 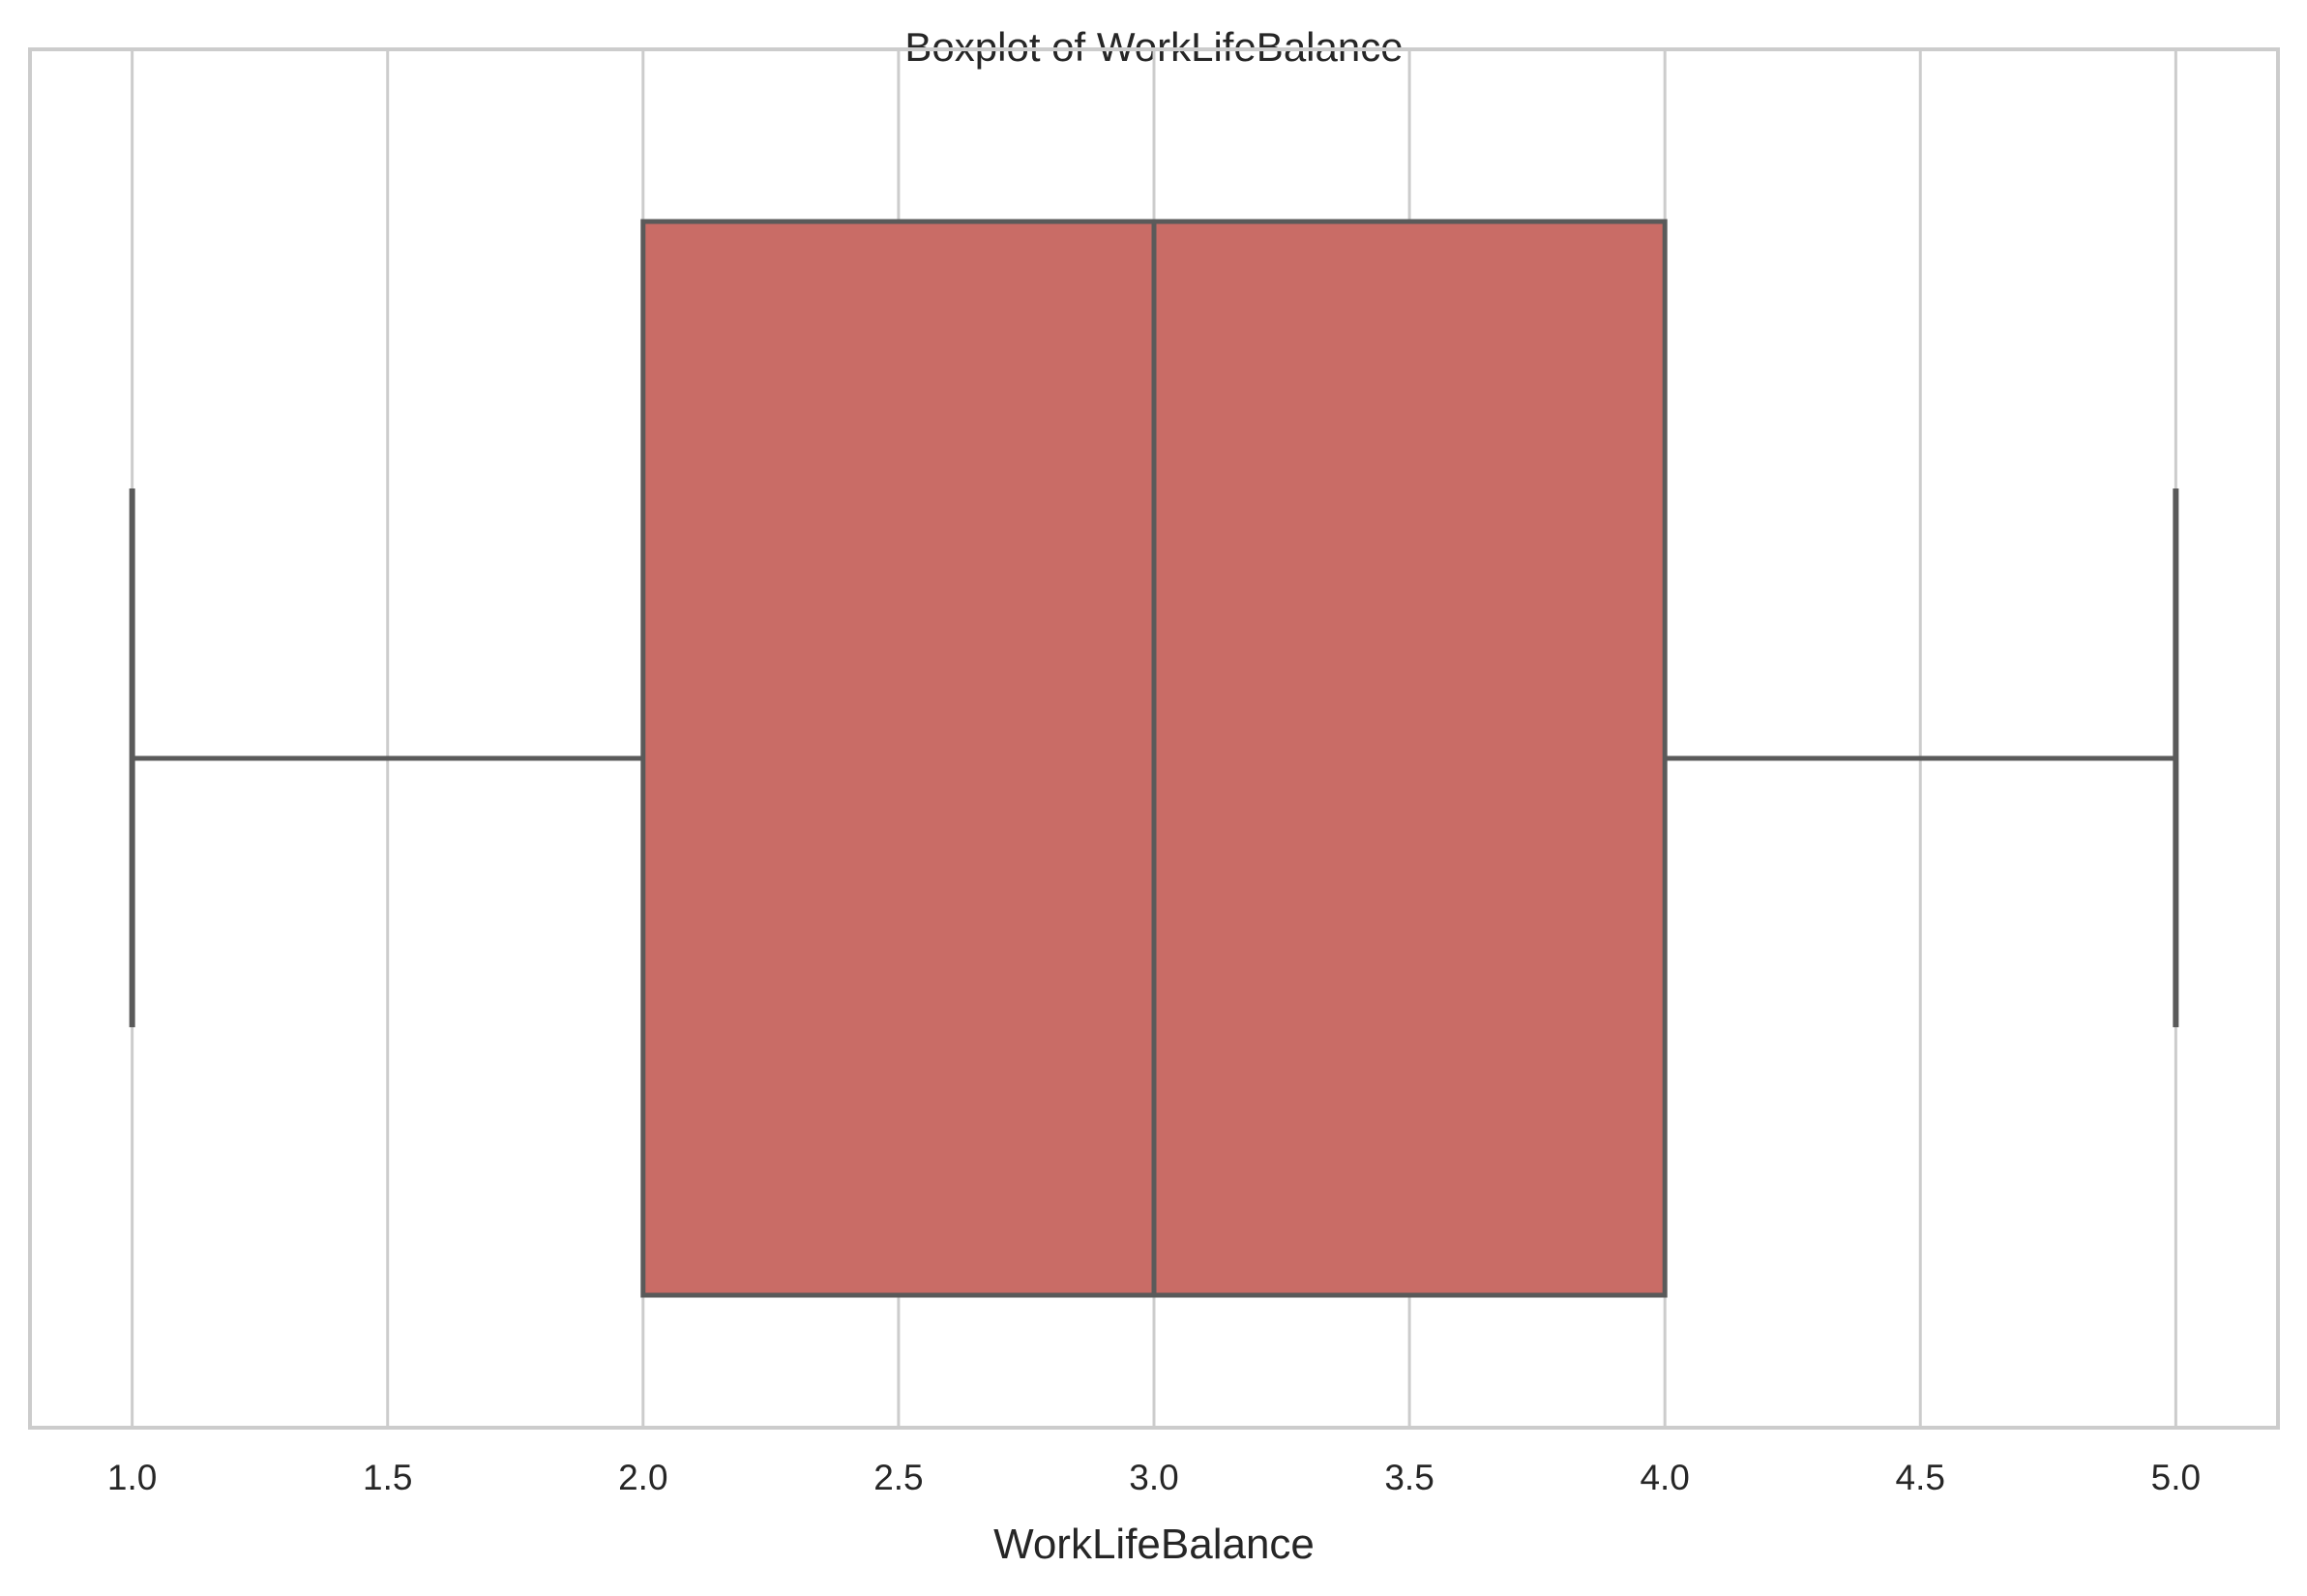 I want to click on x-tick-label-2: 2.0, so click(x=643, y=1477).